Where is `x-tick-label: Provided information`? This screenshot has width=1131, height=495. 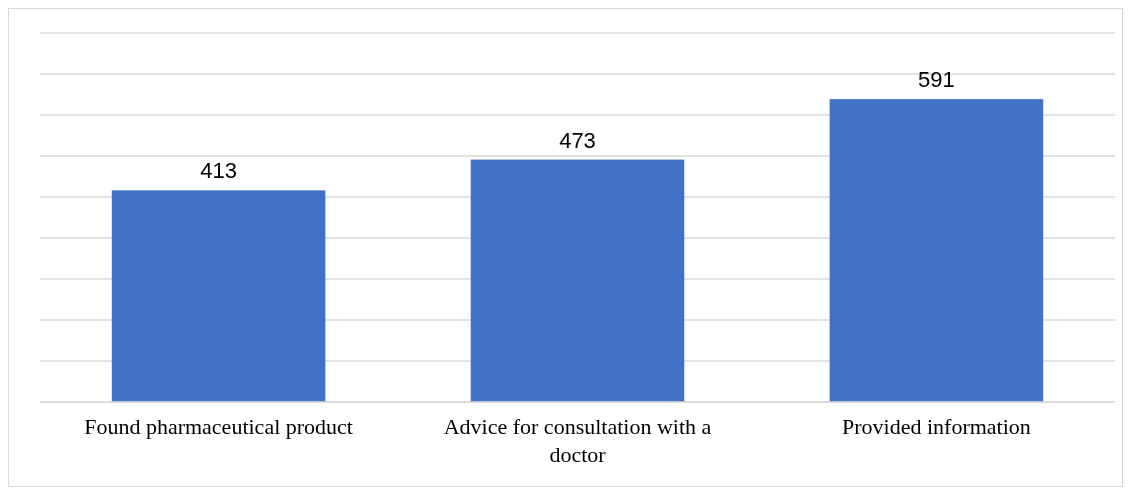 x-tick-label: Provided information is located at coordinates (936, 426).